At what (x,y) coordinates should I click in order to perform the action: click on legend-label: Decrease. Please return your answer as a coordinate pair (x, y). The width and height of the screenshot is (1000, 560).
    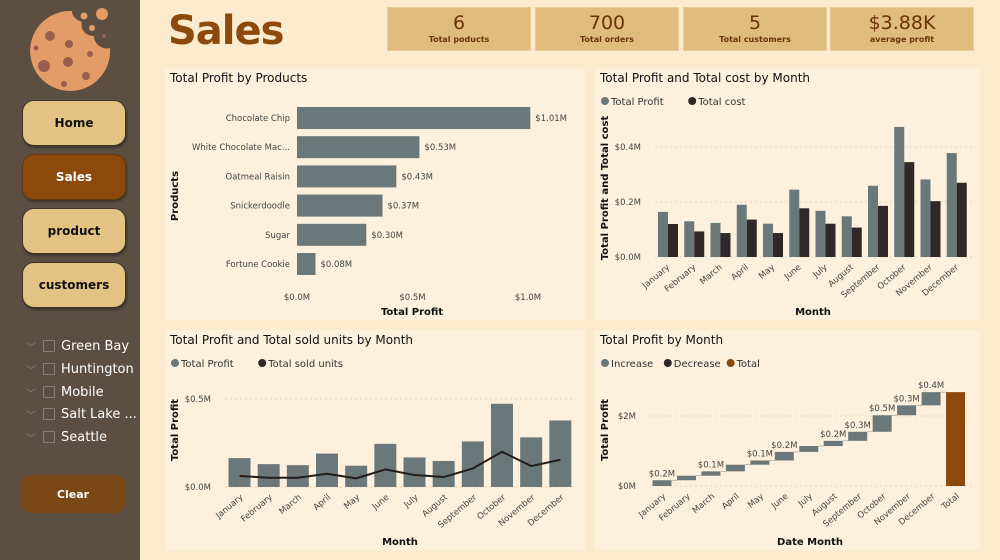
    Looking at the image, I should click on (697, 364).